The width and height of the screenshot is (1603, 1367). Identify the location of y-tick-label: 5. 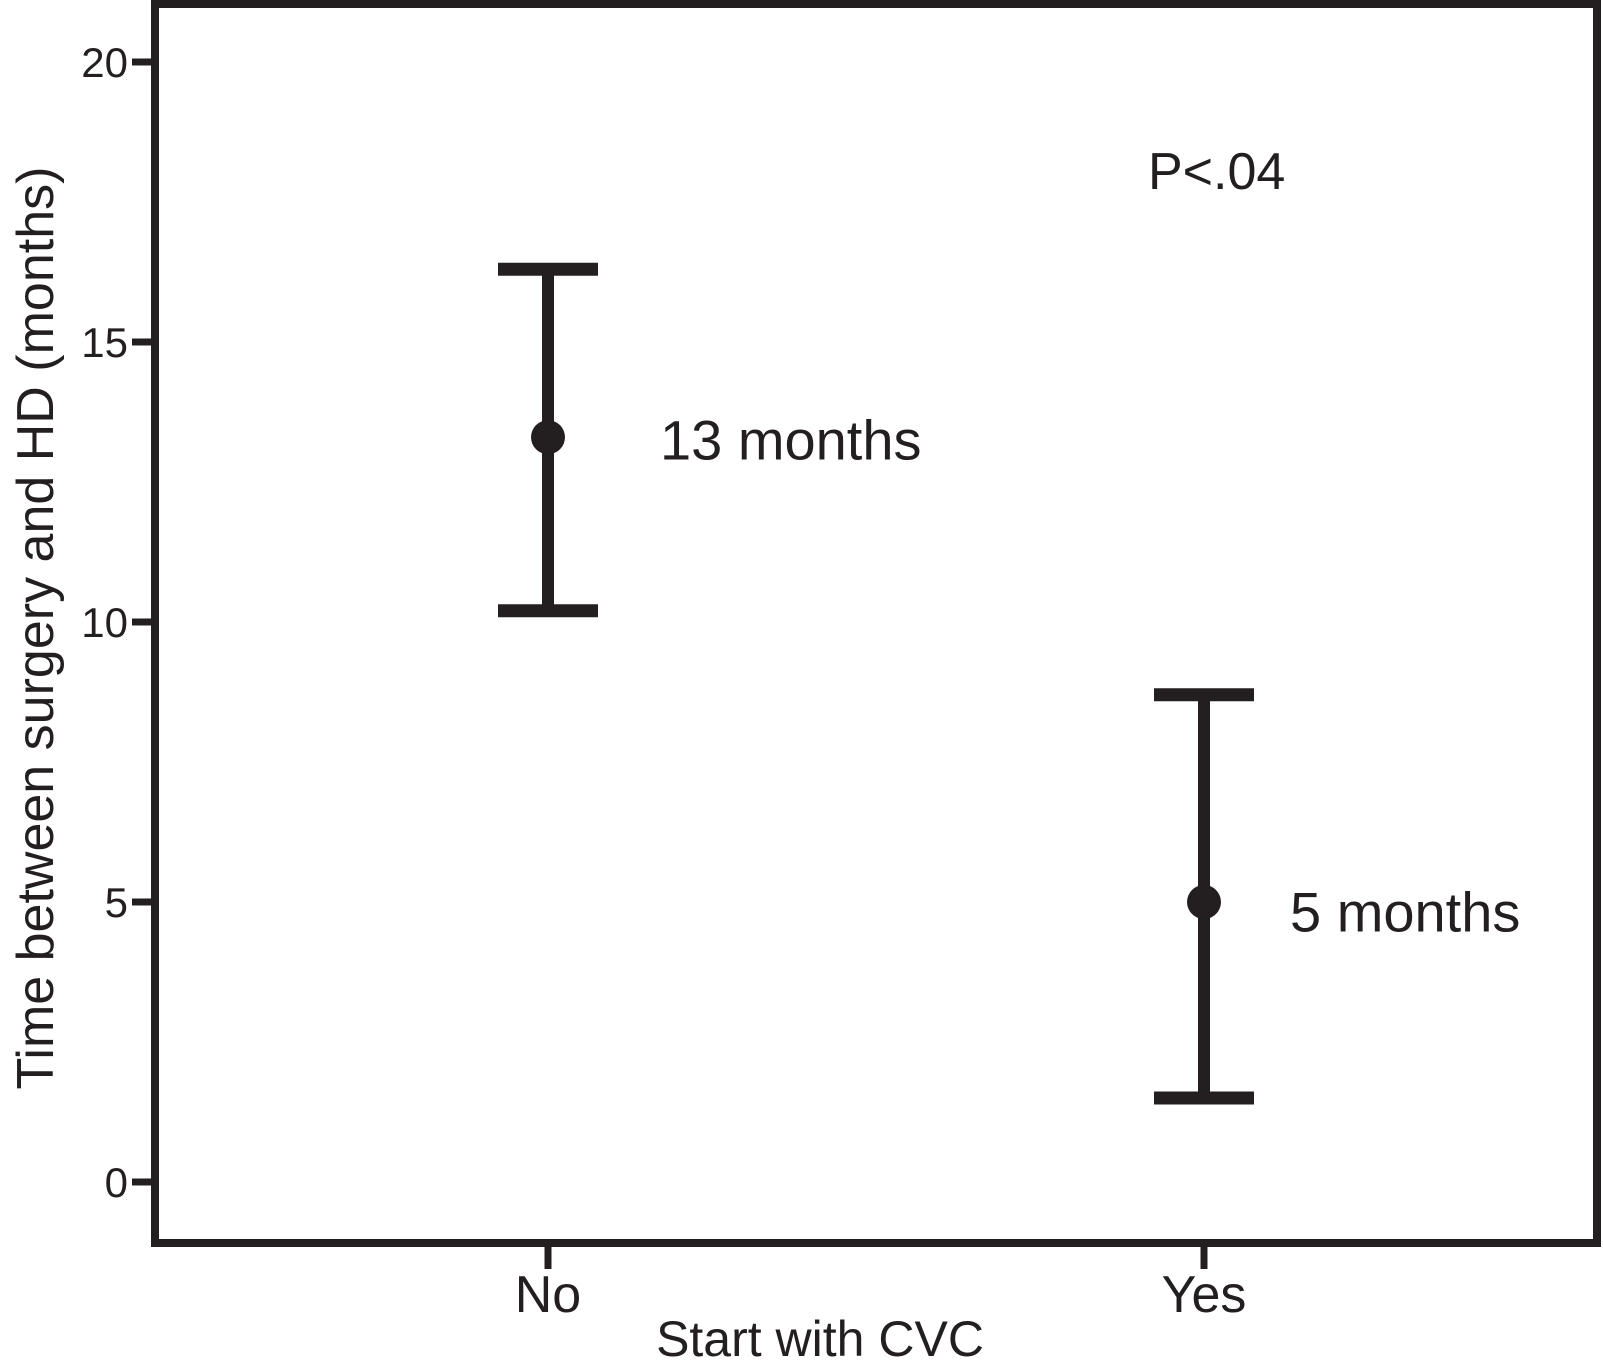
(116, 902).